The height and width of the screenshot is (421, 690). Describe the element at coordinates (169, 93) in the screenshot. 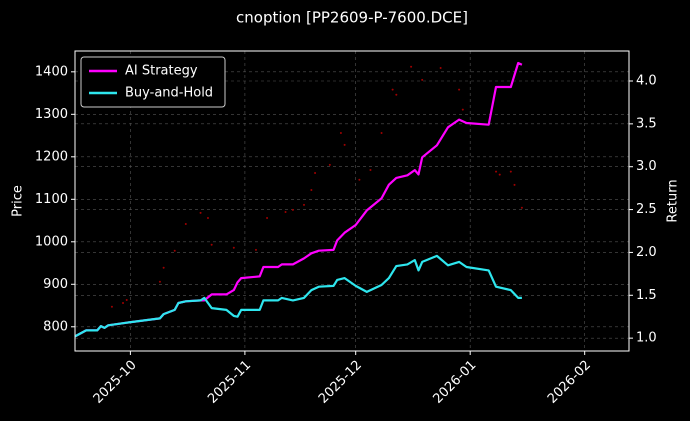

I see `legend-label: Buy-and-Hold` at that location.